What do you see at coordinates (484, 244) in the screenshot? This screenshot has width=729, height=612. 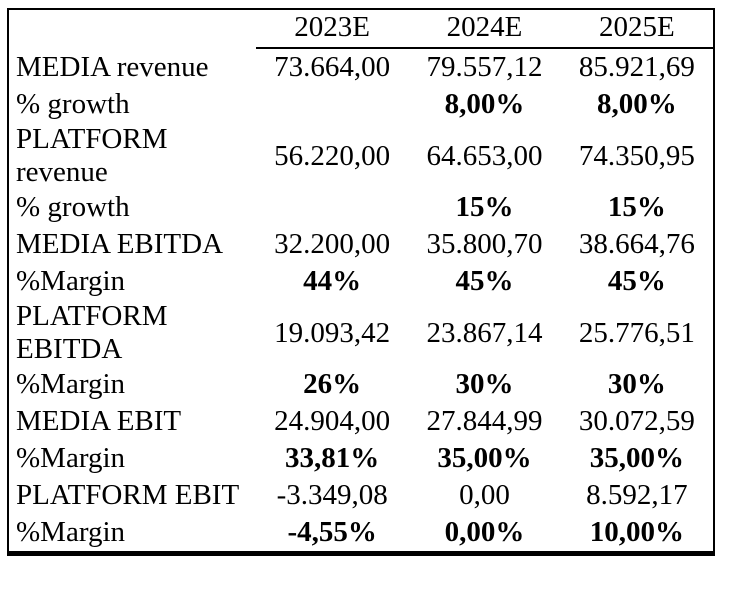 I see `cell-value: 35.800,70` at bounding box center [484, 244].